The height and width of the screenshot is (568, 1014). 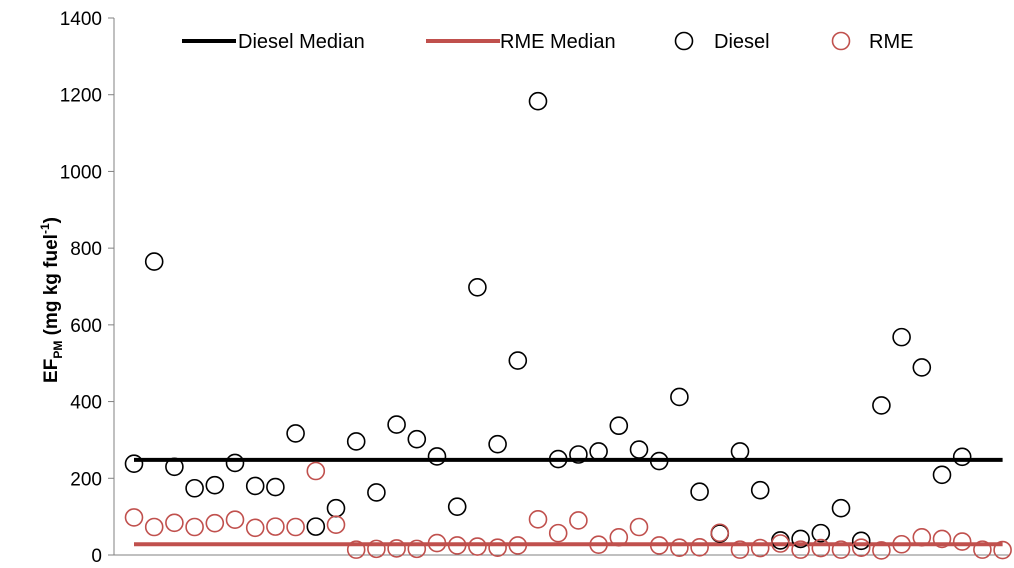 I want to click on rme-legend-label: RME, so click(x=891, y=42).